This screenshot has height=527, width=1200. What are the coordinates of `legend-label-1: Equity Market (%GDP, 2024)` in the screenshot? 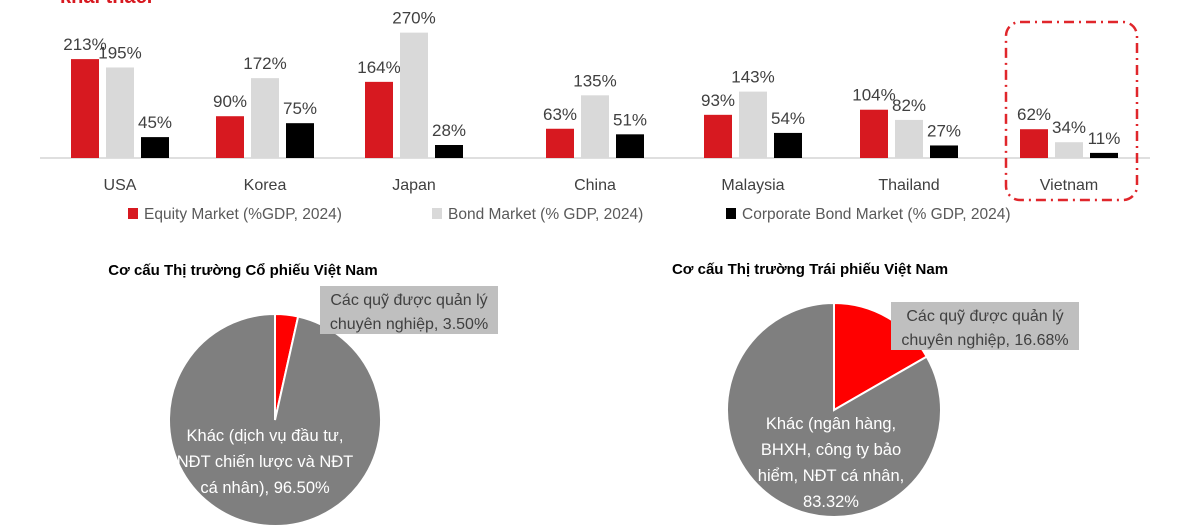 It's located at (243, 214).